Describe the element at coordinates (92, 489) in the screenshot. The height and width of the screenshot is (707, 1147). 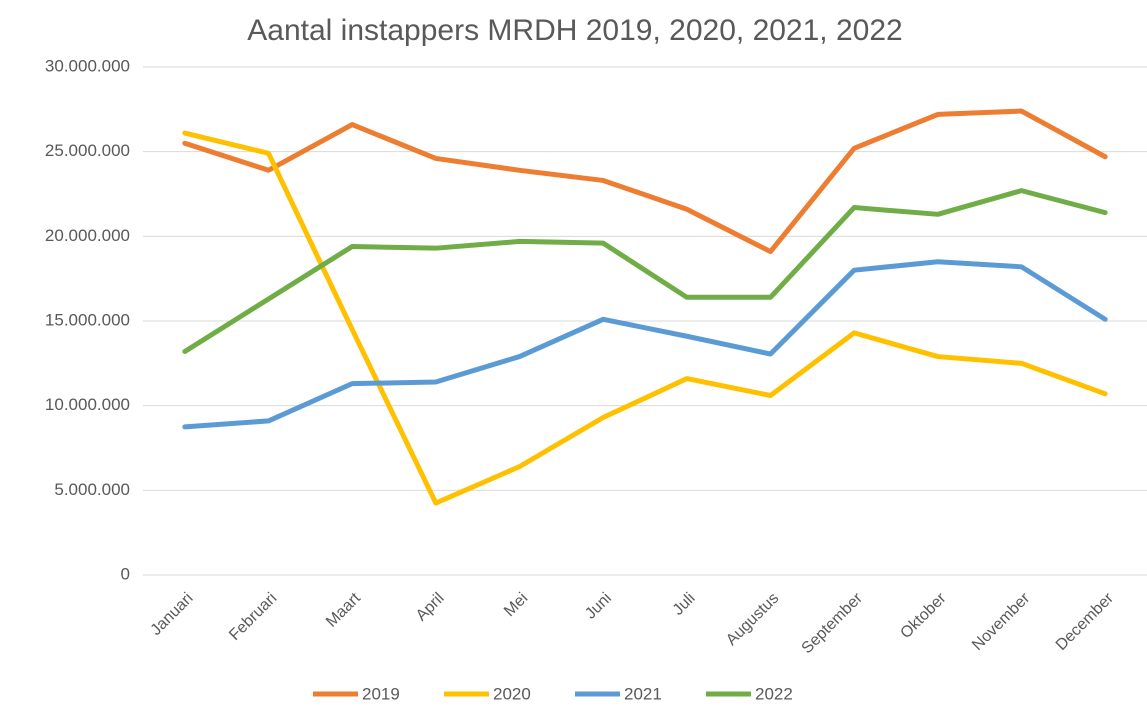
I see `y-tick-label: 5.000.000` at that location.